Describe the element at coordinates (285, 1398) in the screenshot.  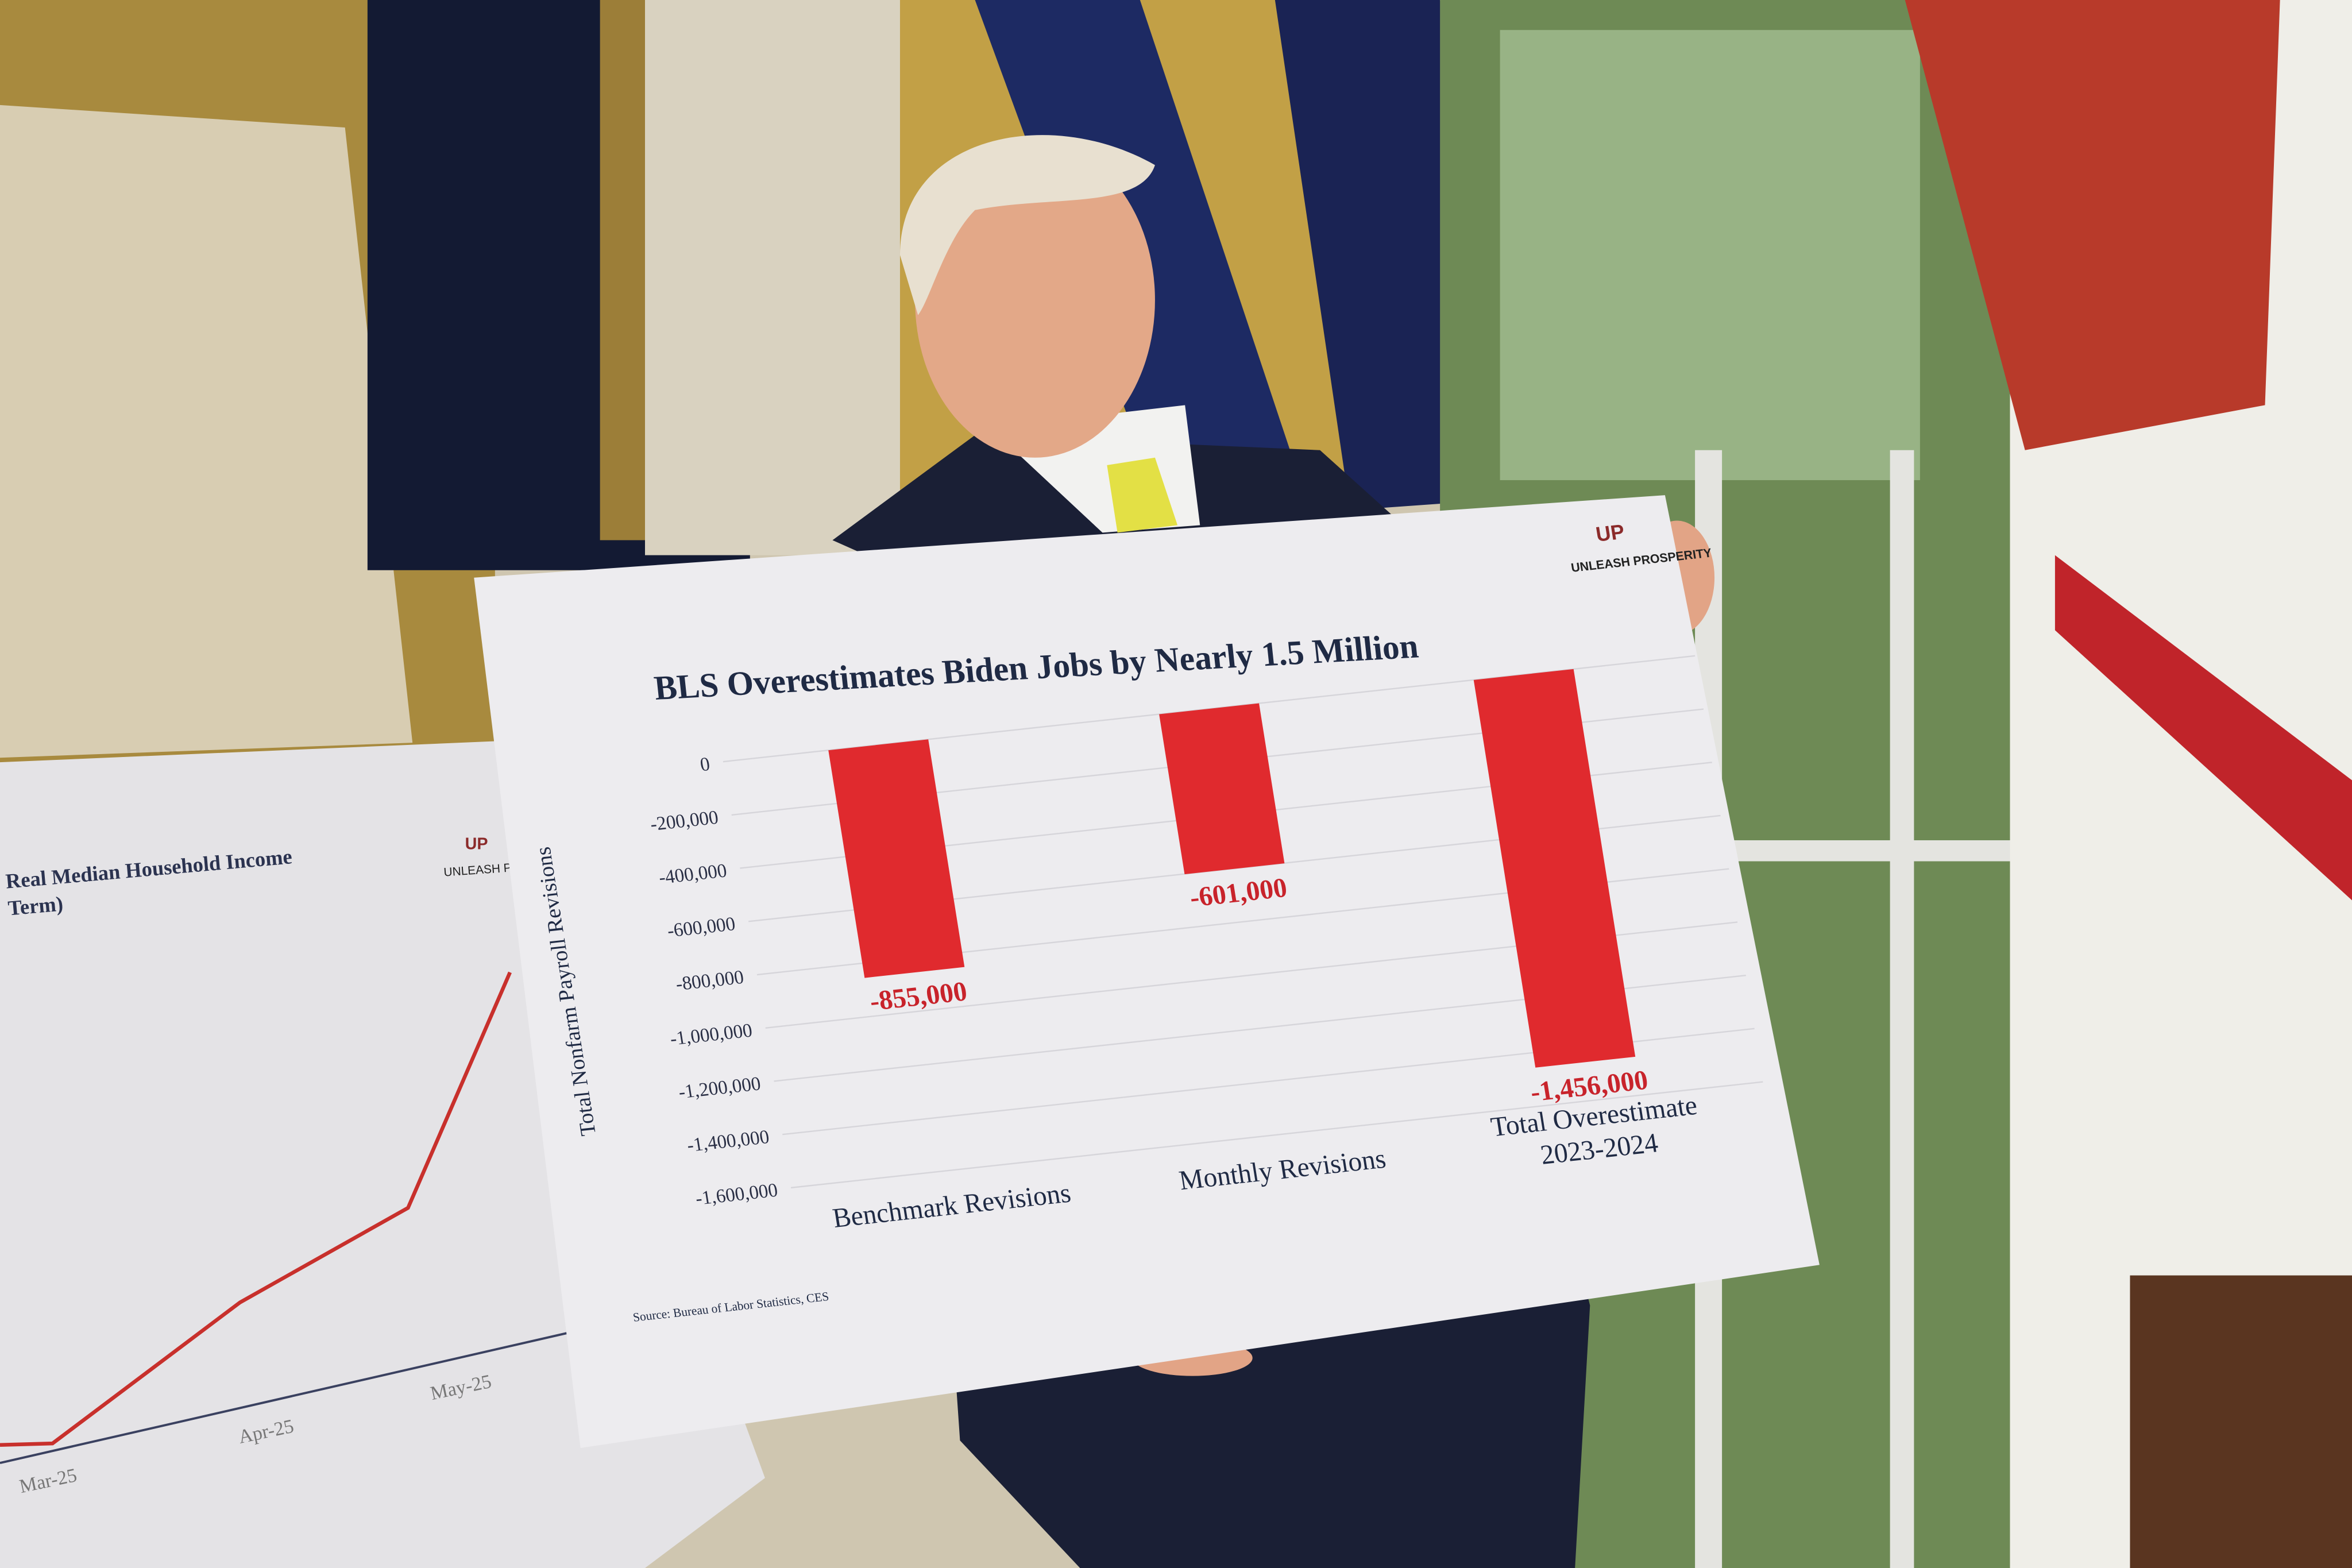
I see `left-x-axis` at that location.